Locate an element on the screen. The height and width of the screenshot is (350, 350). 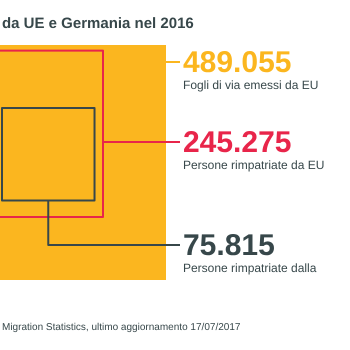
data-label: 245.275 is located at coordinates (237, 142).